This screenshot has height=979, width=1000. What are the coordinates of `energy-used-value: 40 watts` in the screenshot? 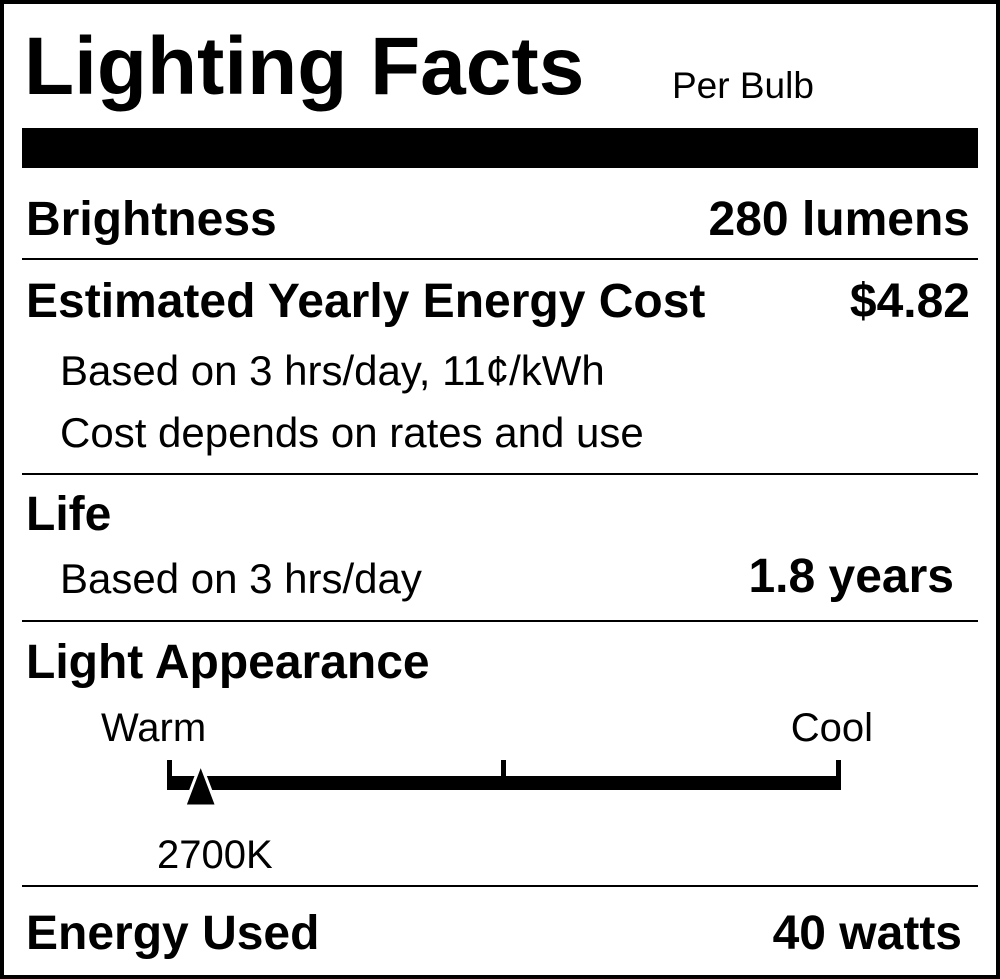 It's located at (867, 933).